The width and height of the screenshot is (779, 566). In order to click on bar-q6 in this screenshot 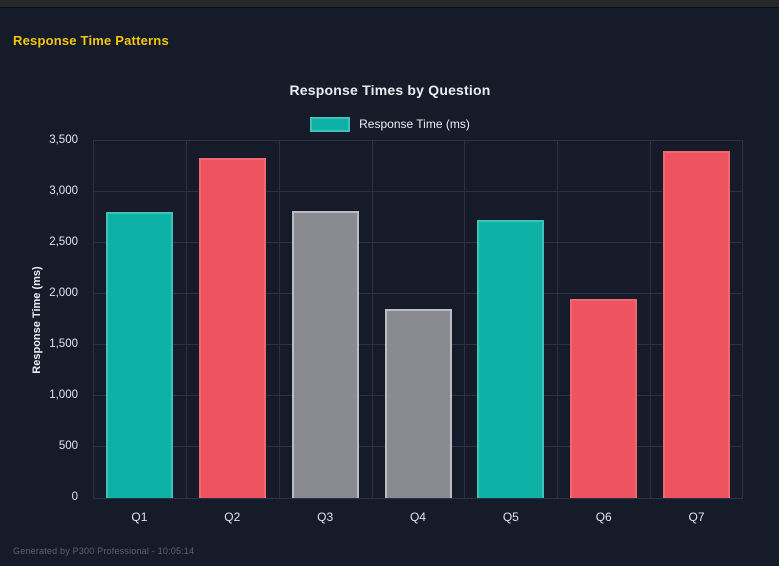, I will do `click(604, 398)`.